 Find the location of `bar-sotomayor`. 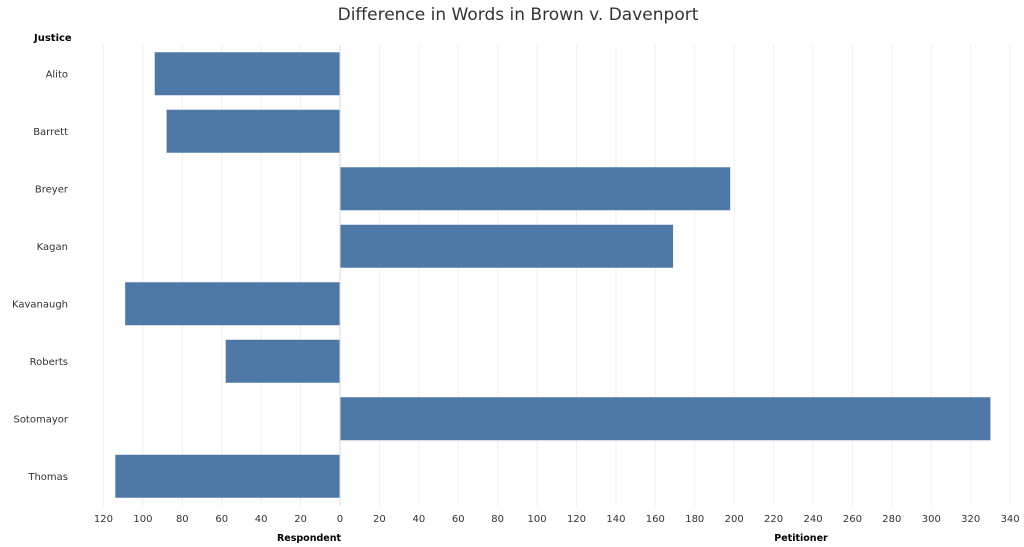

bar-sotomayor is located at coordinates (665, 419).